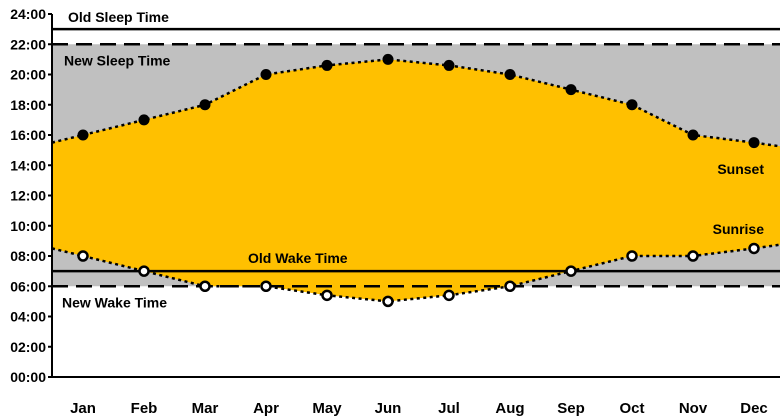 The height and width of the screenshot is (419, 780). I want to click on y-tick-label-1: 02:00, so click(28, 347).